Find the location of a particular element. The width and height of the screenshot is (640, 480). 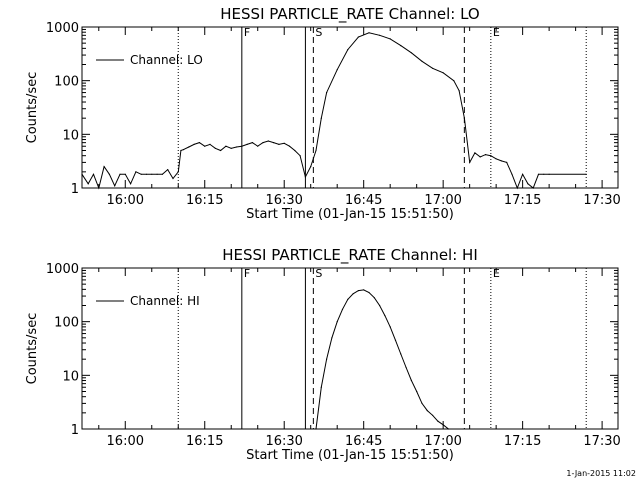

panel1-x-tick-label: 16:15 is located at coordinates (204, 200).